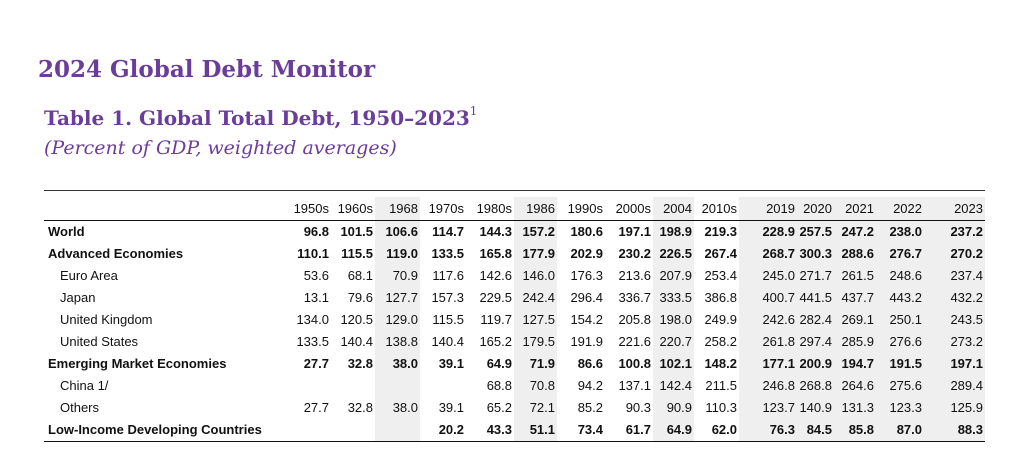 This screenshot has width=1024, height=462. What do you see at coordinates (815, 342) in the screenshot?
I see `table-cell: 297.4` at bounding box center [815, 342].